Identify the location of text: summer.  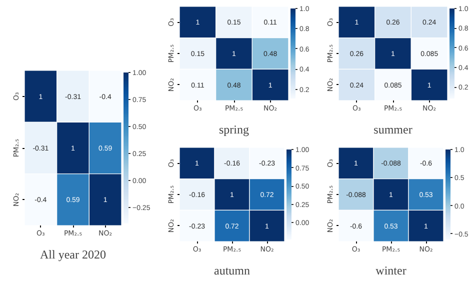
(393, 129).